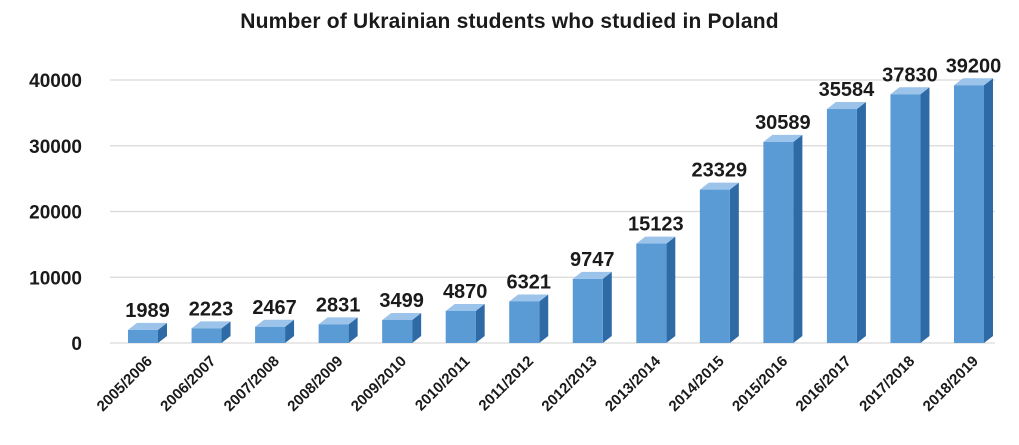 The width and height of the screenshot is (1019, 445). Describe the element at coordinates (910, 75) in the screenshot. I see `data-label: 37830` at that location.